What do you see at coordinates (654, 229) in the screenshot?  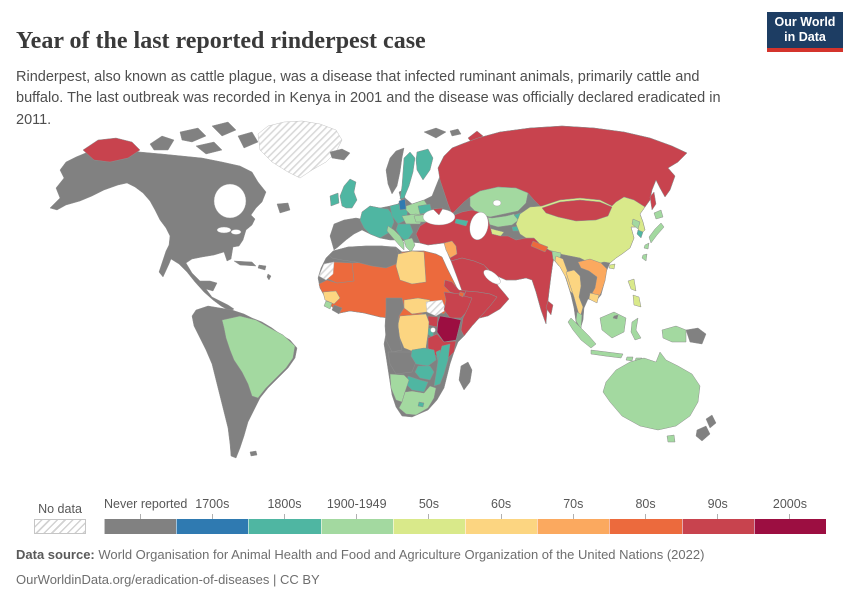 I see `region-japan` at bounding box center [654, 229].